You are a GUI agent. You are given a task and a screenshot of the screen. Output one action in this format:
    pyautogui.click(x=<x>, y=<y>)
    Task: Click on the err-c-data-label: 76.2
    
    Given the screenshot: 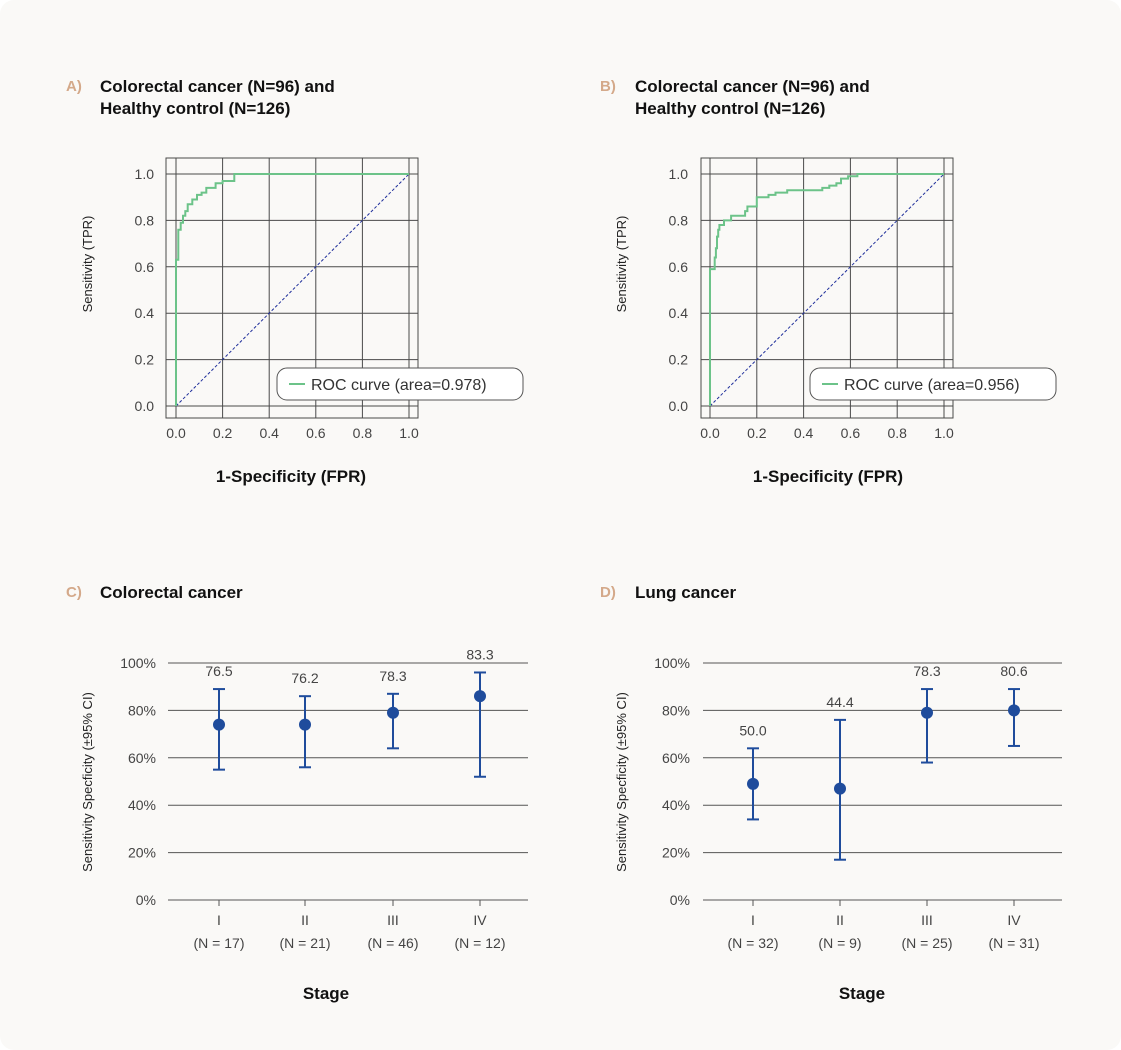 What is the action you would take?
    pyautogui.click(x=304, y=678)
    